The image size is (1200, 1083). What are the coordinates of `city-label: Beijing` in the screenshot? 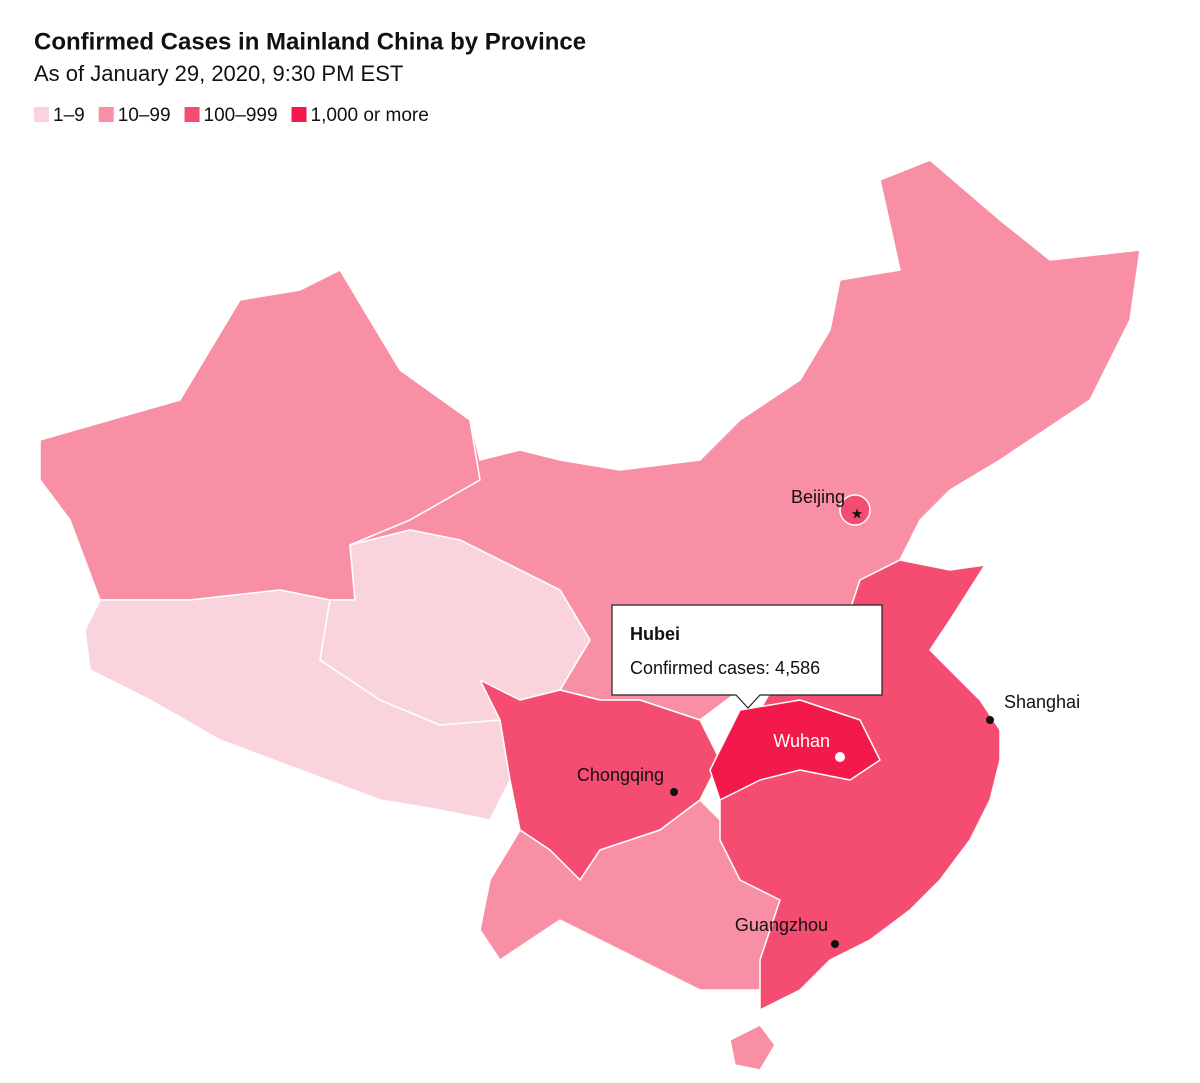 It's located at (818, 497).